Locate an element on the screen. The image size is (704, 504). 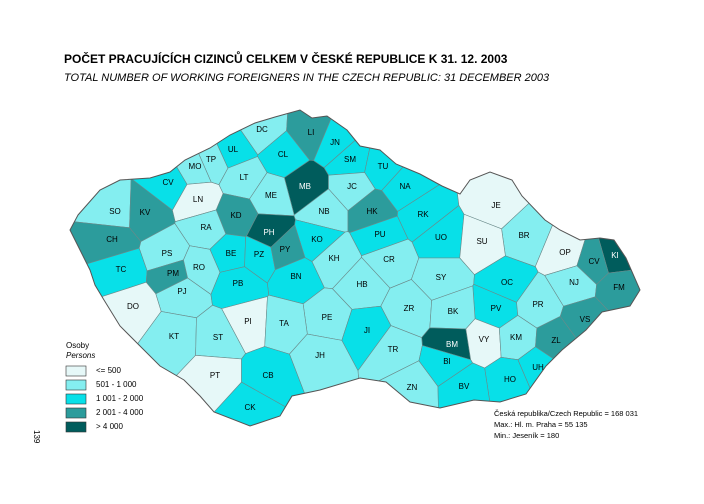
district-label: SM is located at coordinates (350, 159).